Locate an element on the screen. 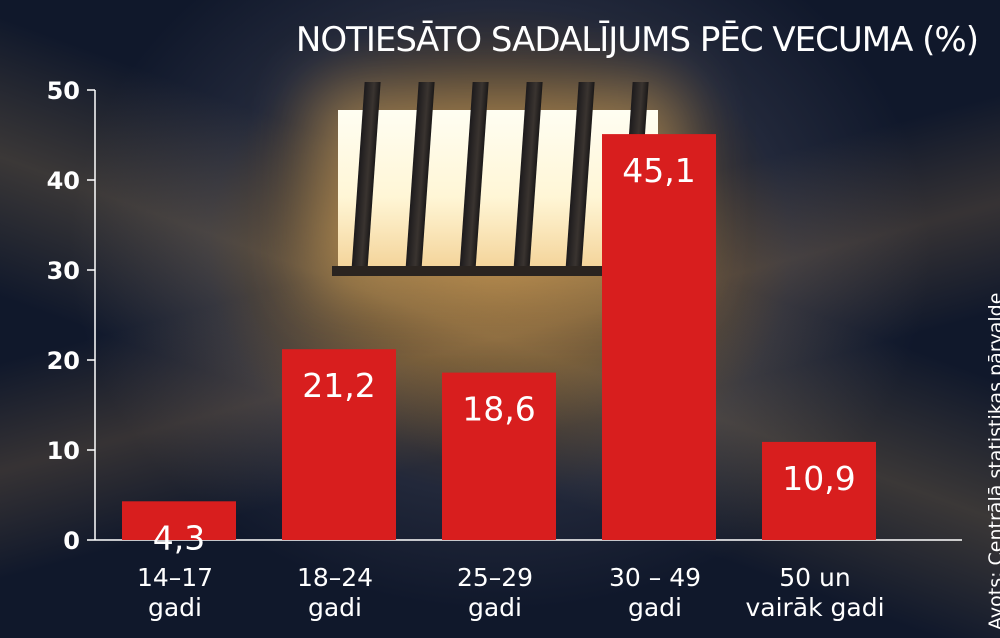 This screenshot has height=638, width=1000. x-category-label: 50 un is located at coordinates (814, 577).